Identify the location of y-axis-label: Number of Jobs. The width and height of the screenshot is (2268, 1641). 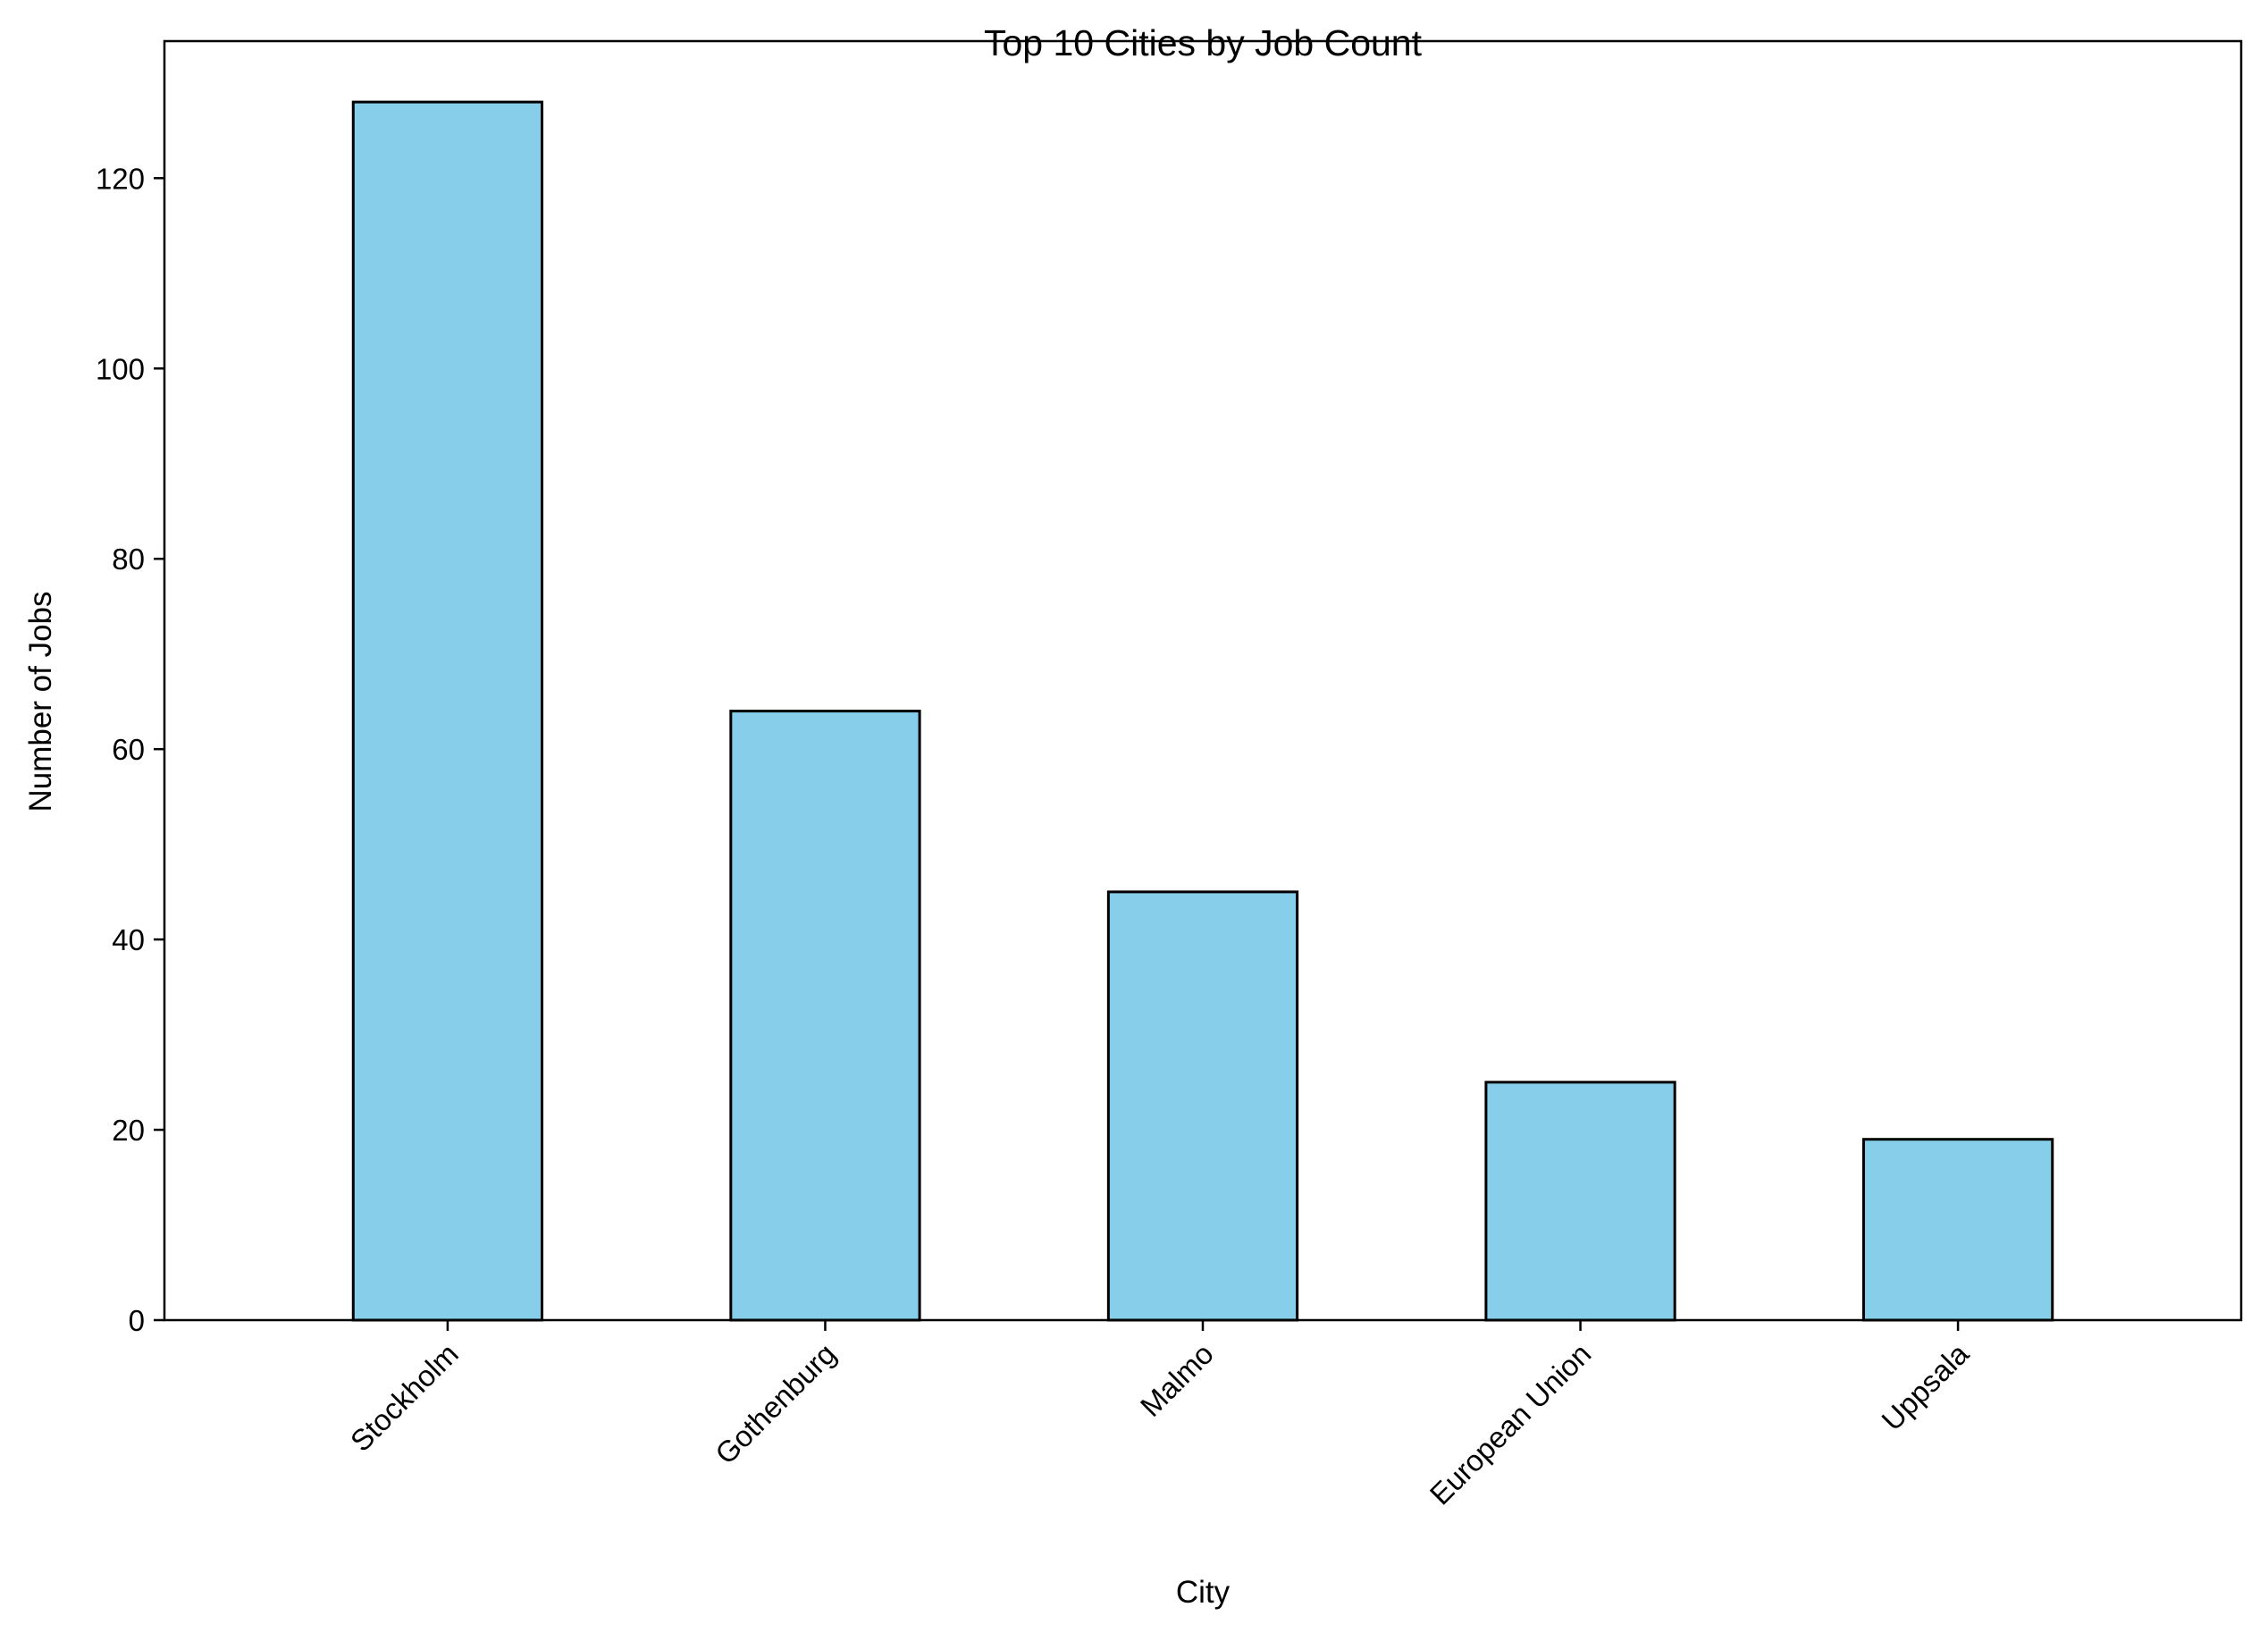
(40, 701).